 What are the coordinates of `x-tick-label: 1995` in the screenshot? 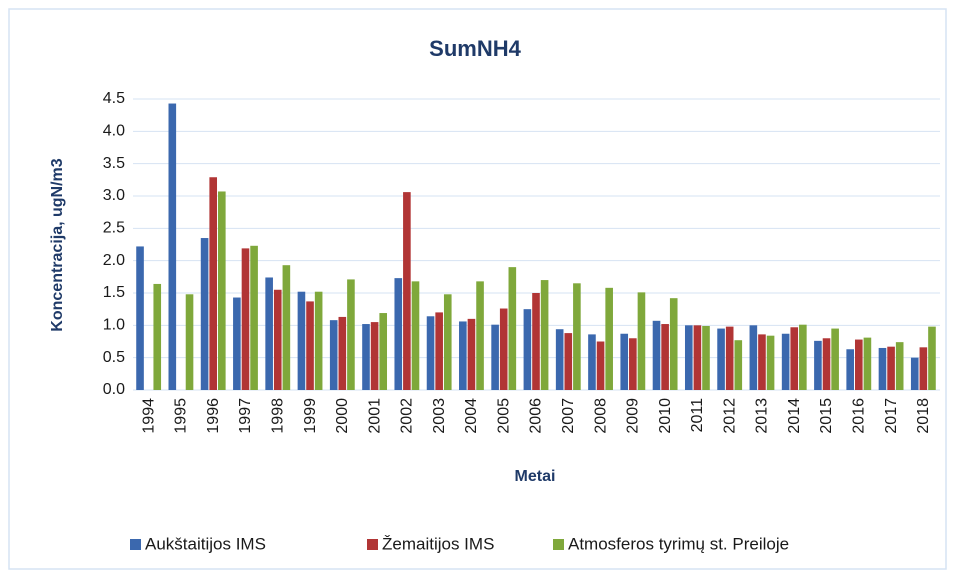 It's located at (181, 416).